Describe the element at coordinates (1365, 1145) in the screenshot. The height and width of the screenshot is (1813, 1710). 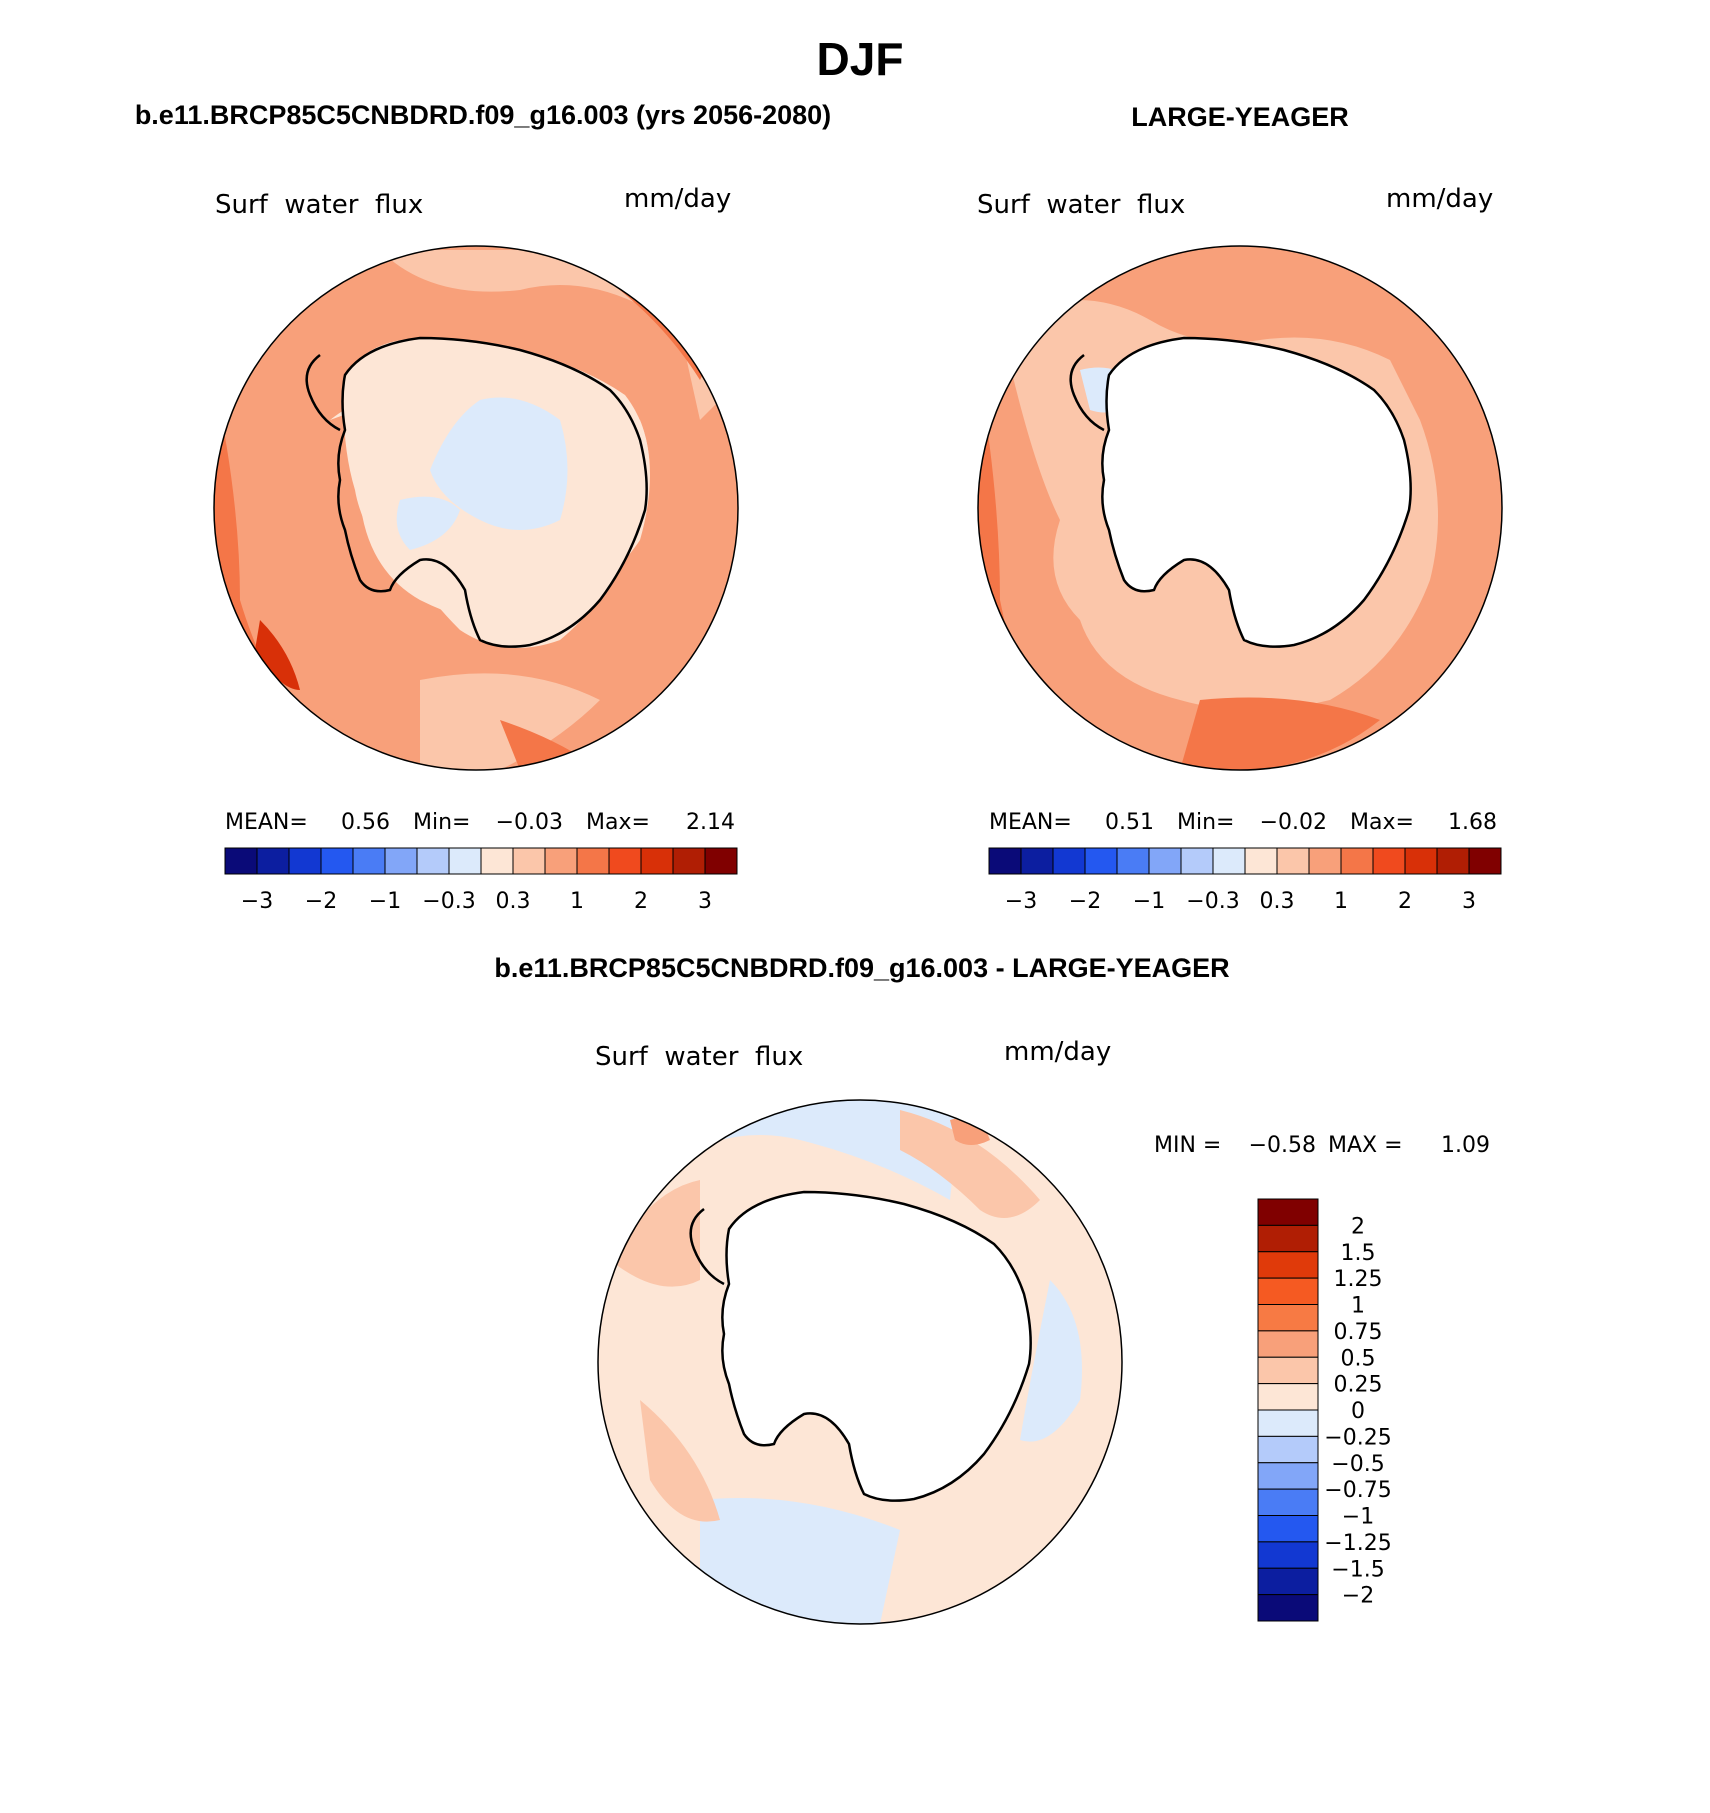
I see `diff-max-label: MAX =` at that location.